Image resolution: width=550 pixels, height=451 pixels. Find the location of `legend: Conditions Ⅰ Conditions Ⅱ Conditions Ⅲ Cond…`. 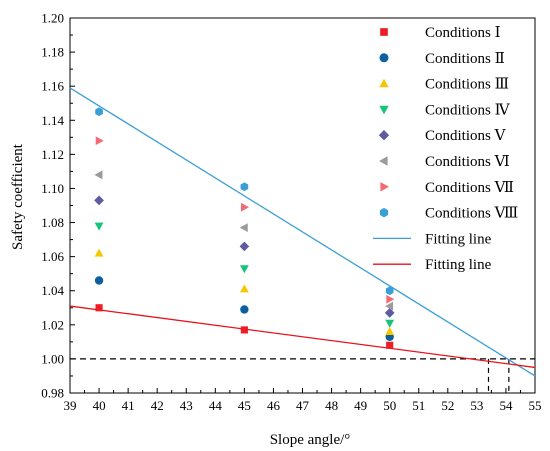

legend: Conditions Ⅰ Conditions Ⅱ Conditions Ⅲ Cond… is located at coordinates (445, 149).